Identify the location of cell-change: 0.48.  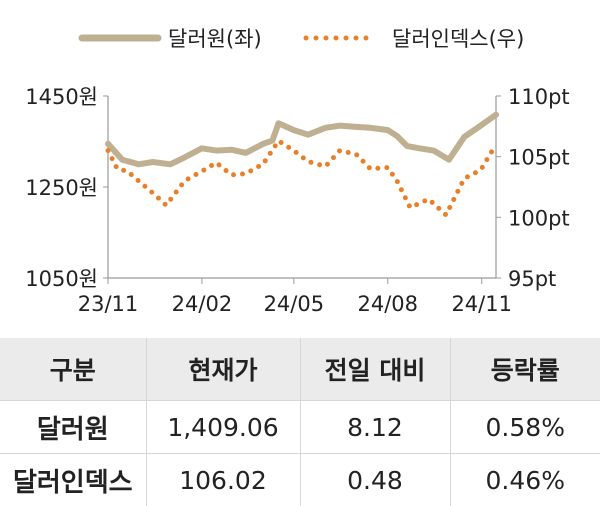
(375, 480).